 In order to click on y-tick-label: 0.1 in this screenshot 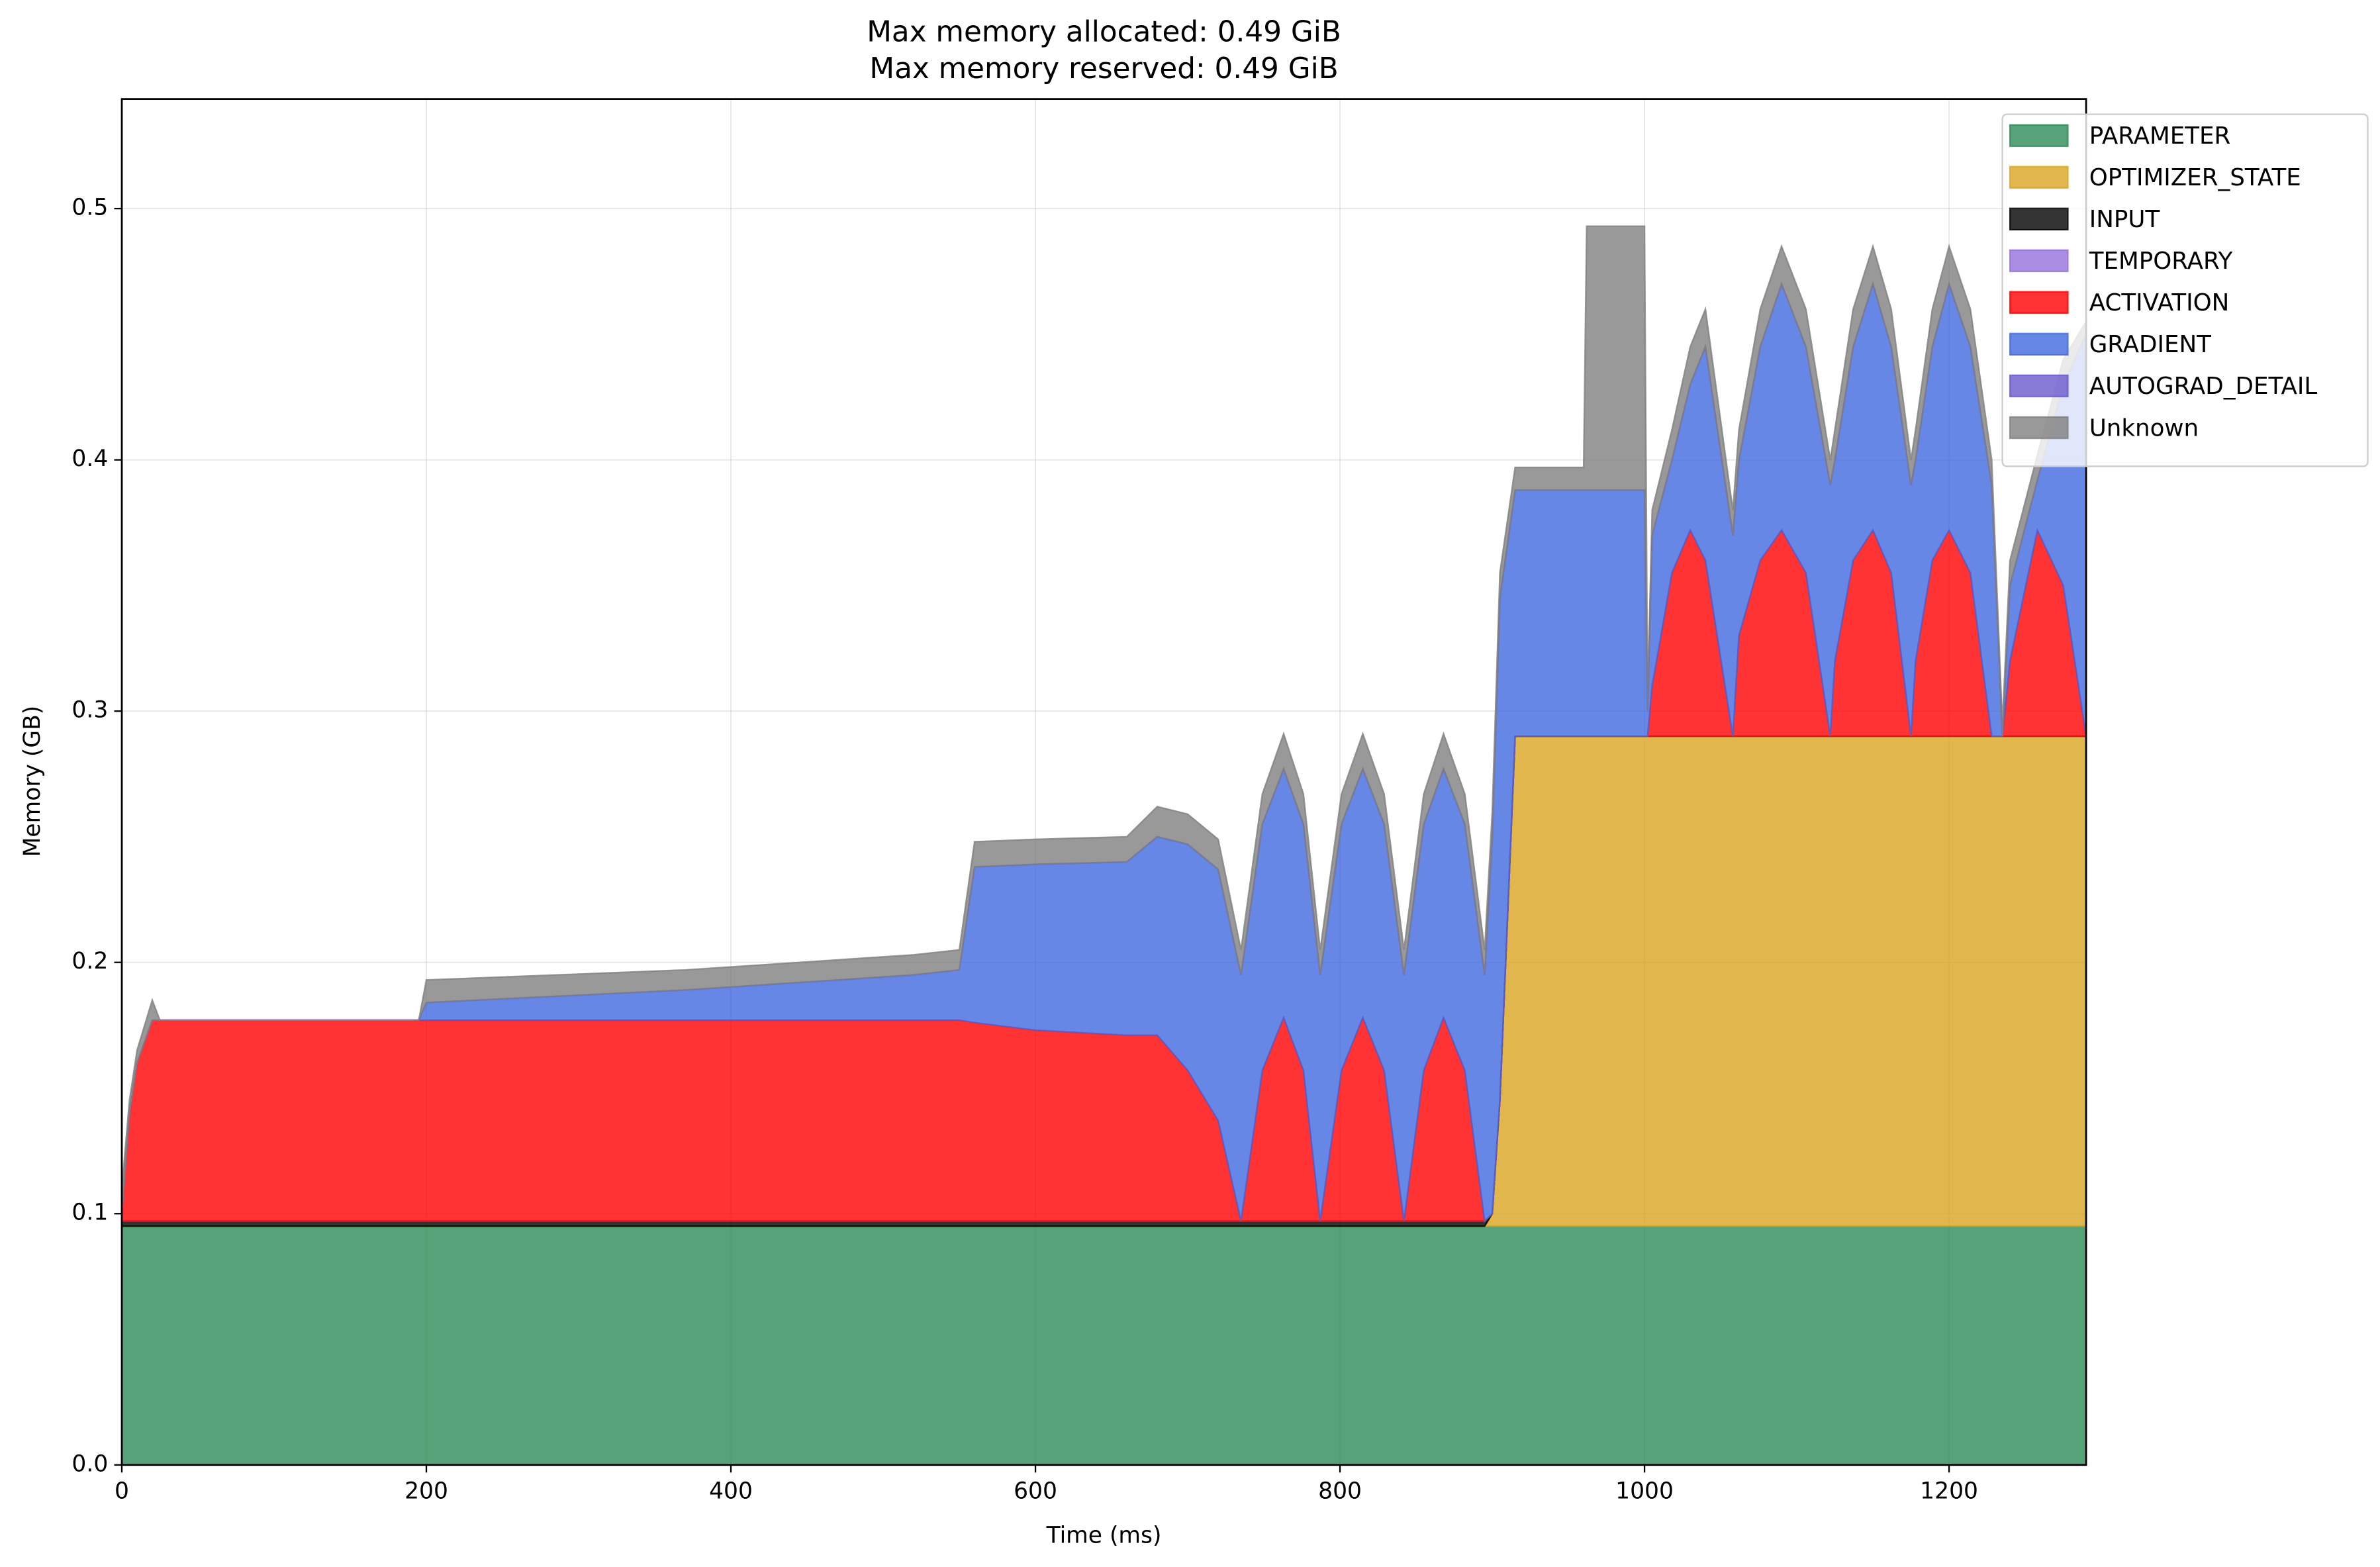, I will do `click(89, 1213)`.